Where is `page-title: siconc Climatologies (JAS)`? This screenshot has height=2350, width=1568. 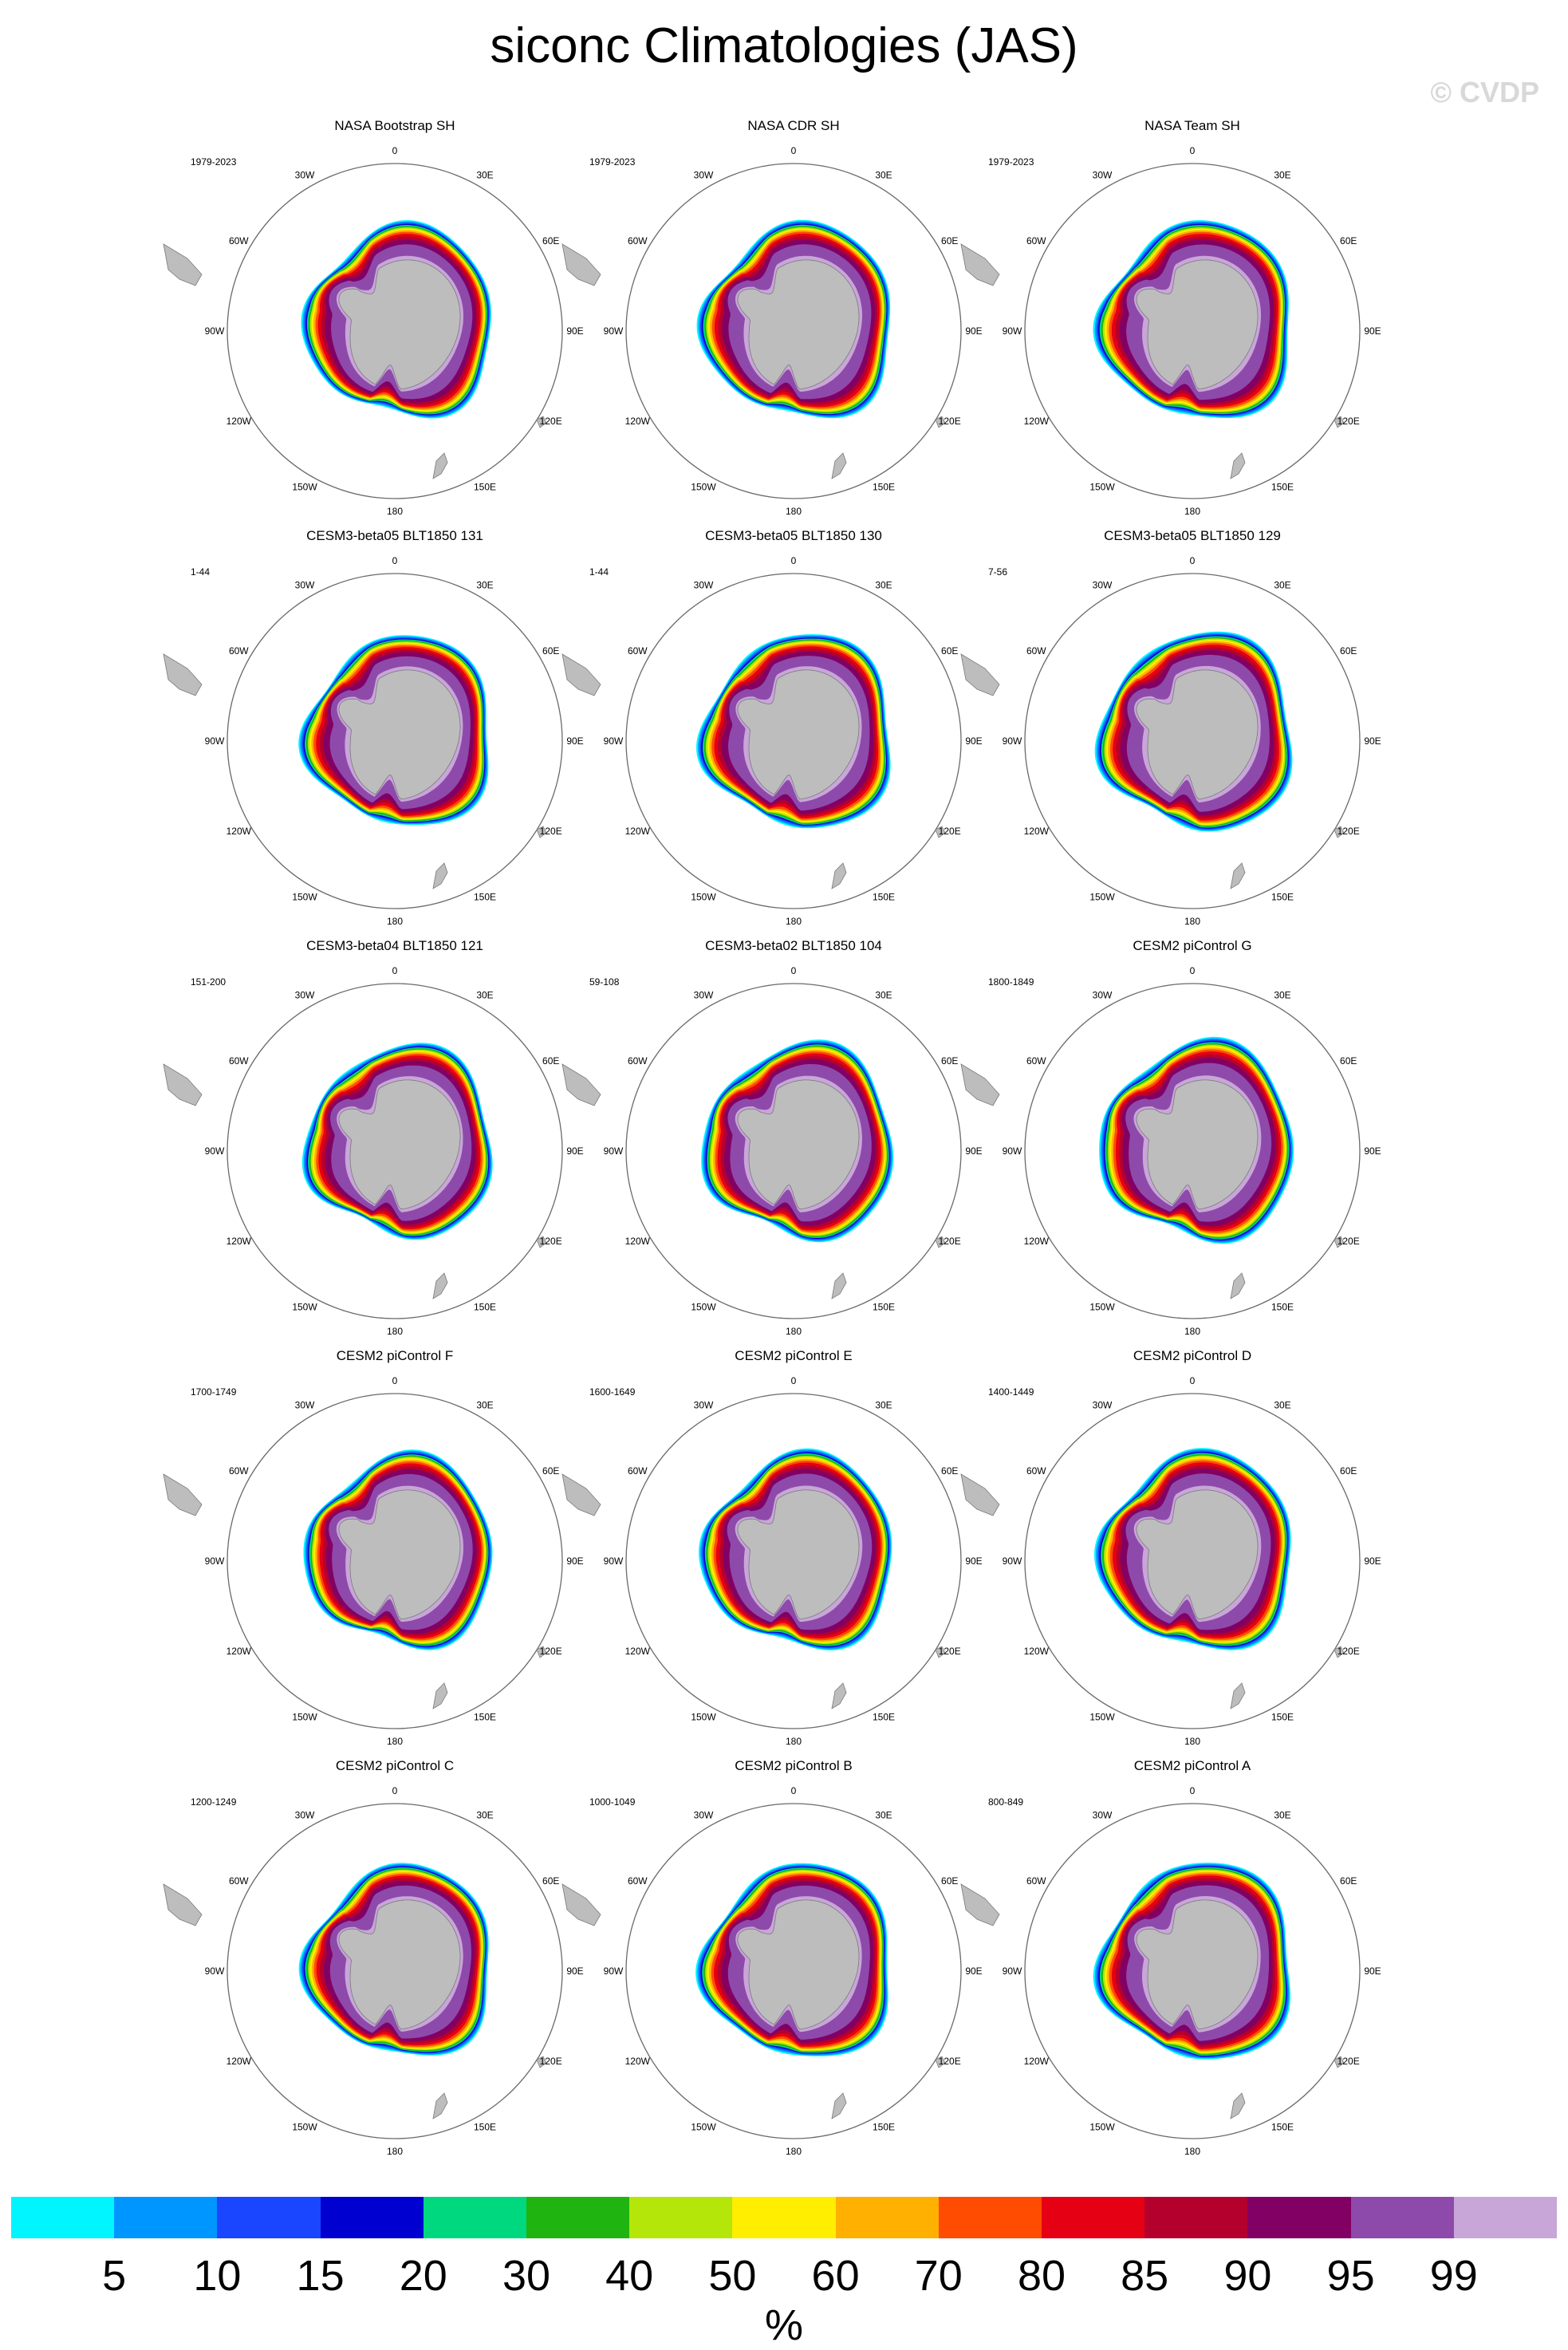 page-title: siconc Climatologies (JAS) is located at coordinates (784, 45).